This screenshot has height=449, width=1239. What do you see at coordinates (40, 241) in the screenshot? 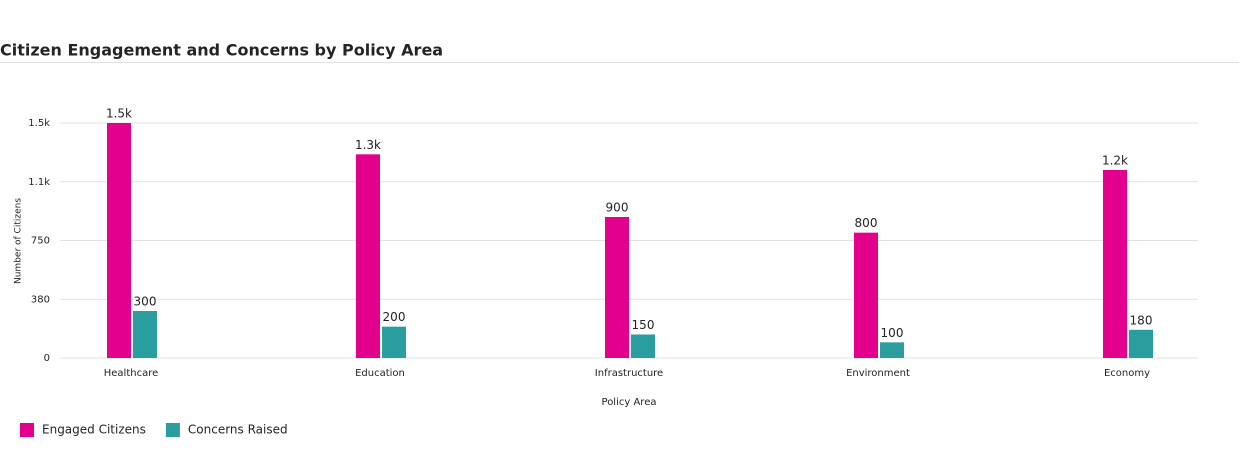
I see `y-tick-label: 750` at bounding box center [40, 241].